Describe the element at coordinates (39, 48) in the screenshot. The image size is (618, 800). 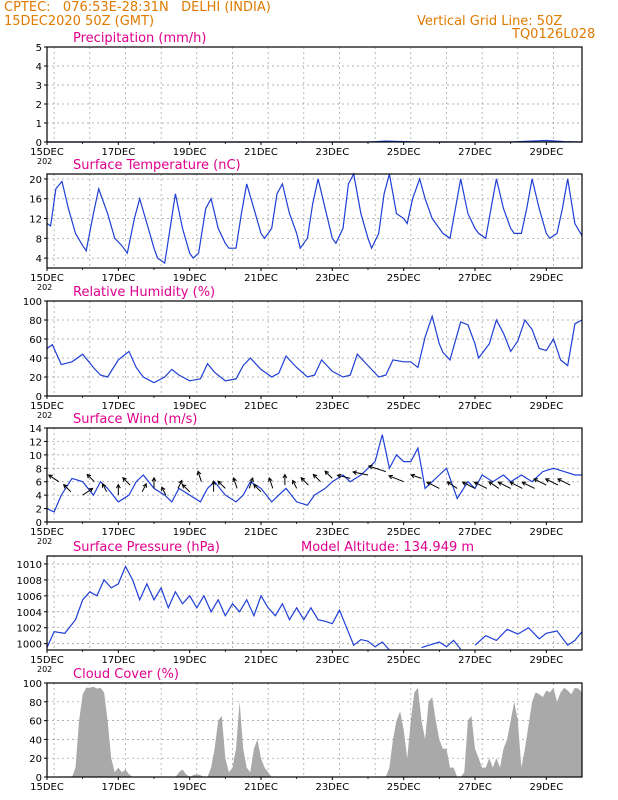
I see `y-tick-label: 5` at that location.